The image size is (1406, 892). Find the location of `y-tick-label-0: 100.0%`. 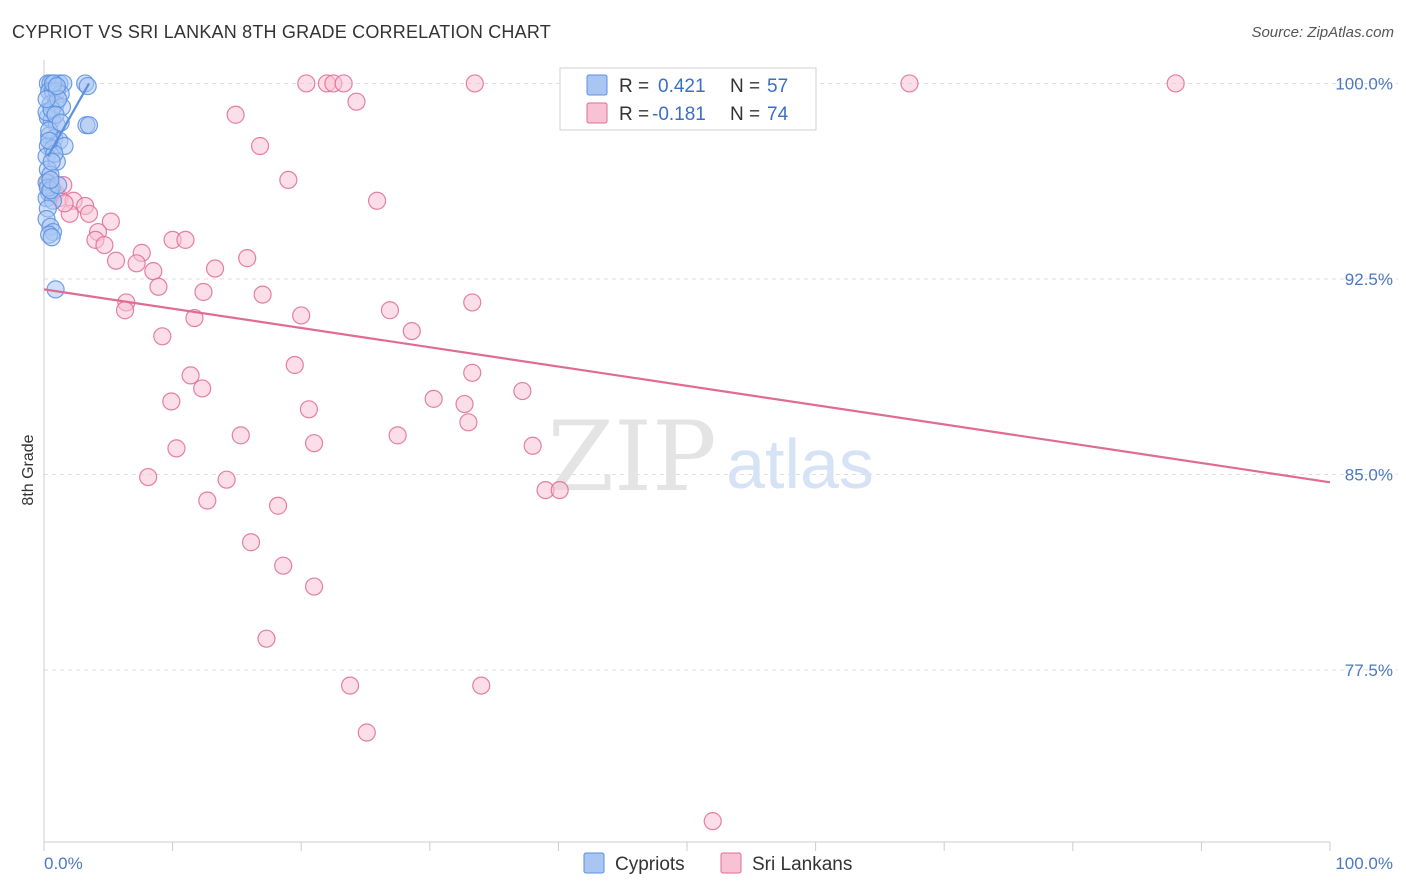

y-tick-label-0: 100.0% is located at coordinates (1364, 83).